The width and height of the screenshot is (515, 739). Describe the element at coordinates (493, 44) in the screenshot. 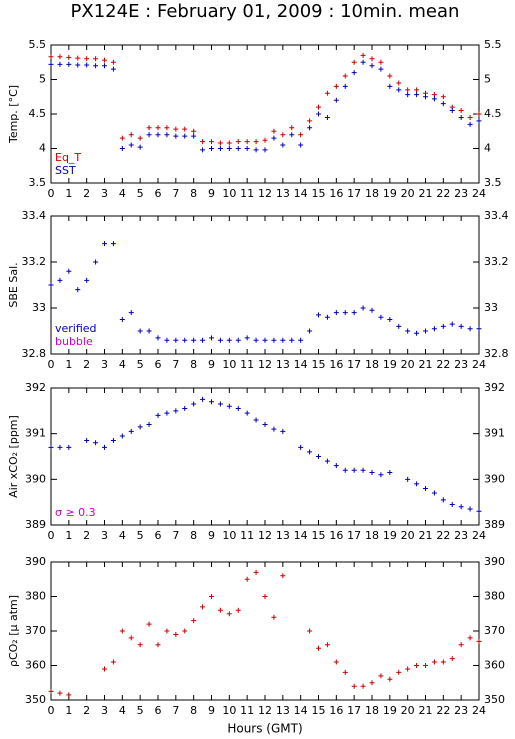

I see `y-tick-label-right: 5.5` at that location.